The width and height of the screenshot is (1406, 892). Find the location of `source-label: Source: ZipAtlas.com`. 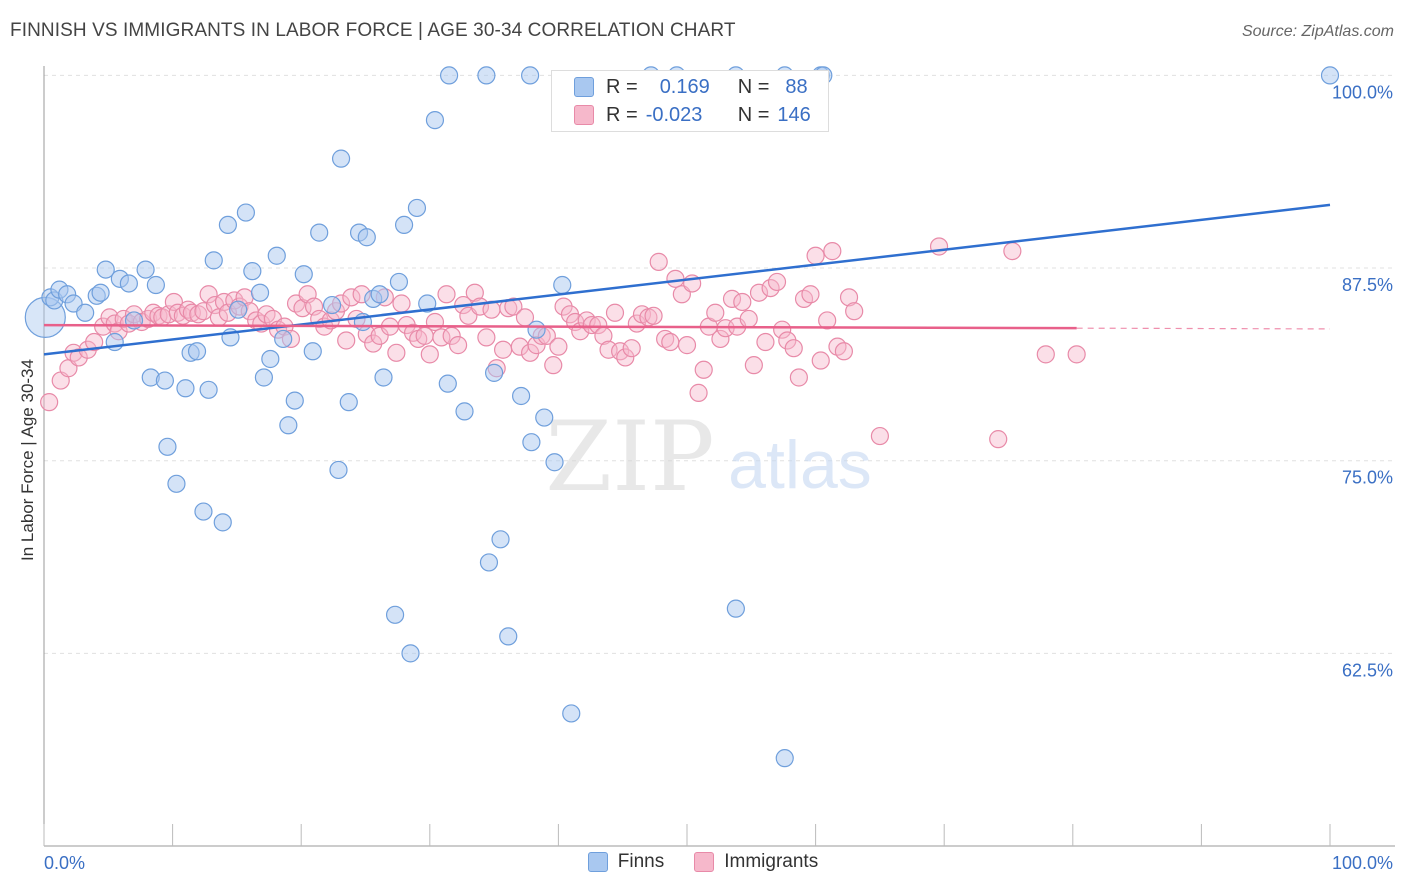

source-label: Source: ZipAtlas.com is located at coordinates (1317, 31).